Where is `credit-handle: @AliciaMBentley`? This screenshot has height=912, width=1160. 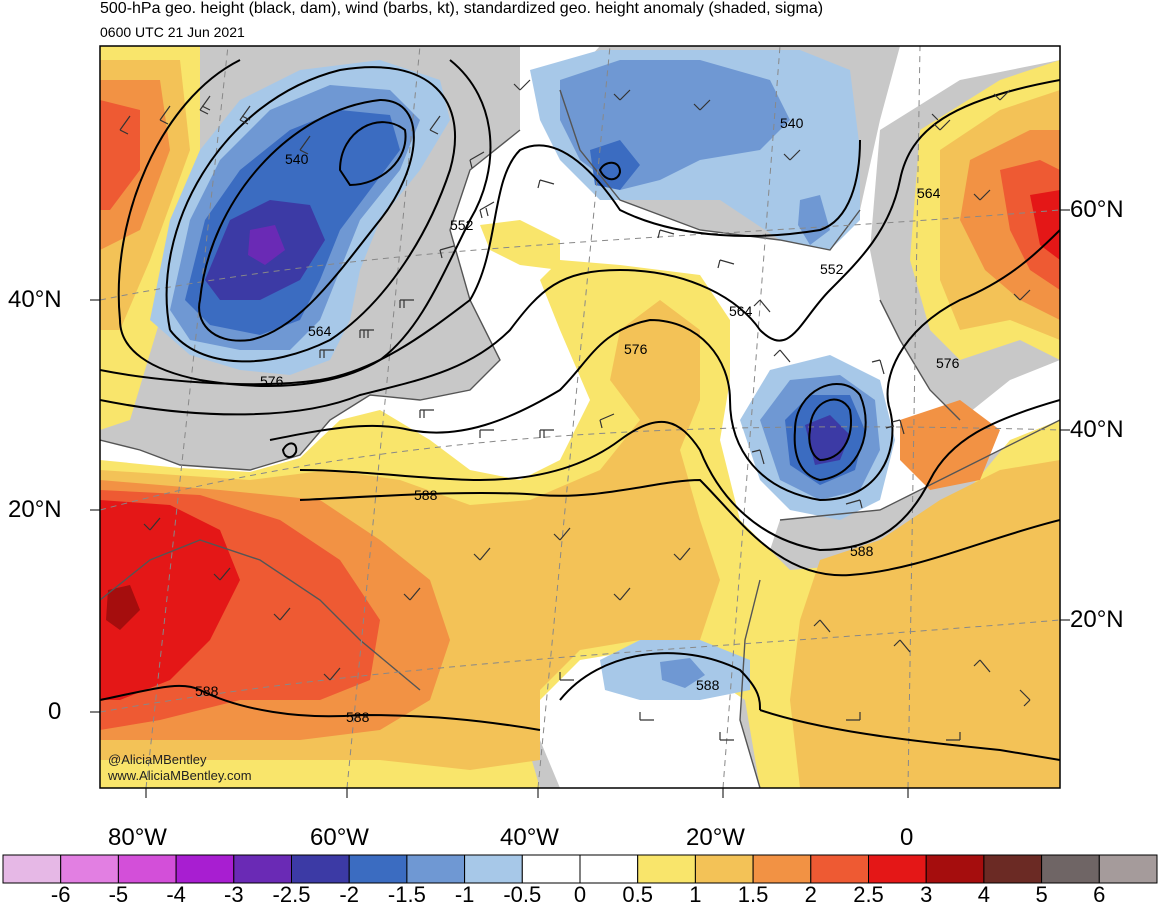 credit-handle: @AliciaMBentley is located at coordinates (157, 759).